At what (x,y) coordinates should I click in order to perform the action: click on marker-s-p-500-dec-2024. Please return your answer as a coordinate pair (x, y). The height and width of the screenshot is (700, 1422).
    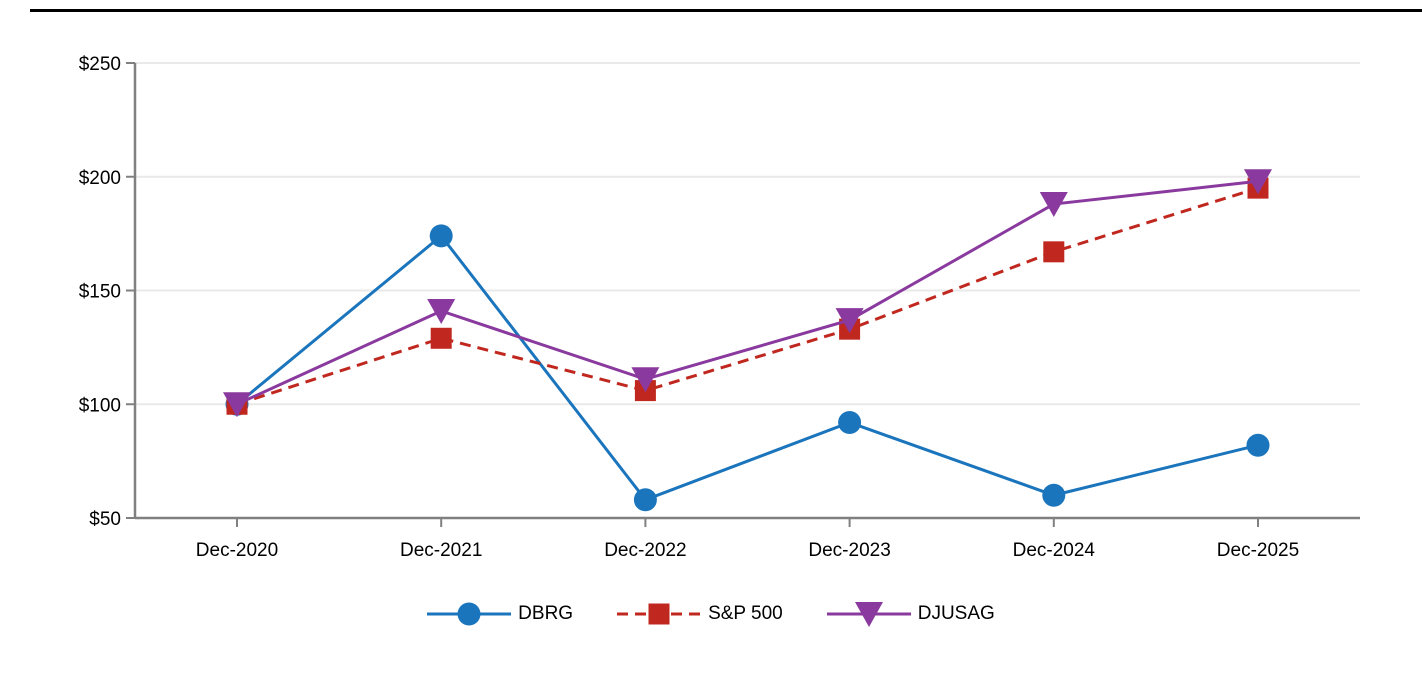
    Looking at the image, I should click on (1054, 252).